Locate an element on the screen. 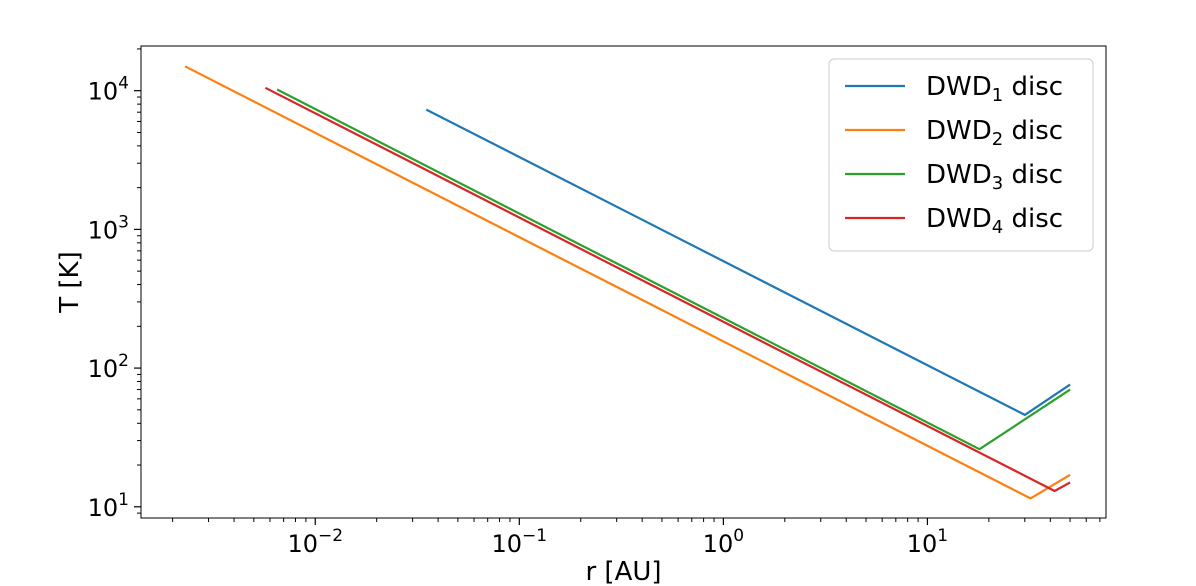  legend-label: DWD4 disc is located at coordinates (994, 221).